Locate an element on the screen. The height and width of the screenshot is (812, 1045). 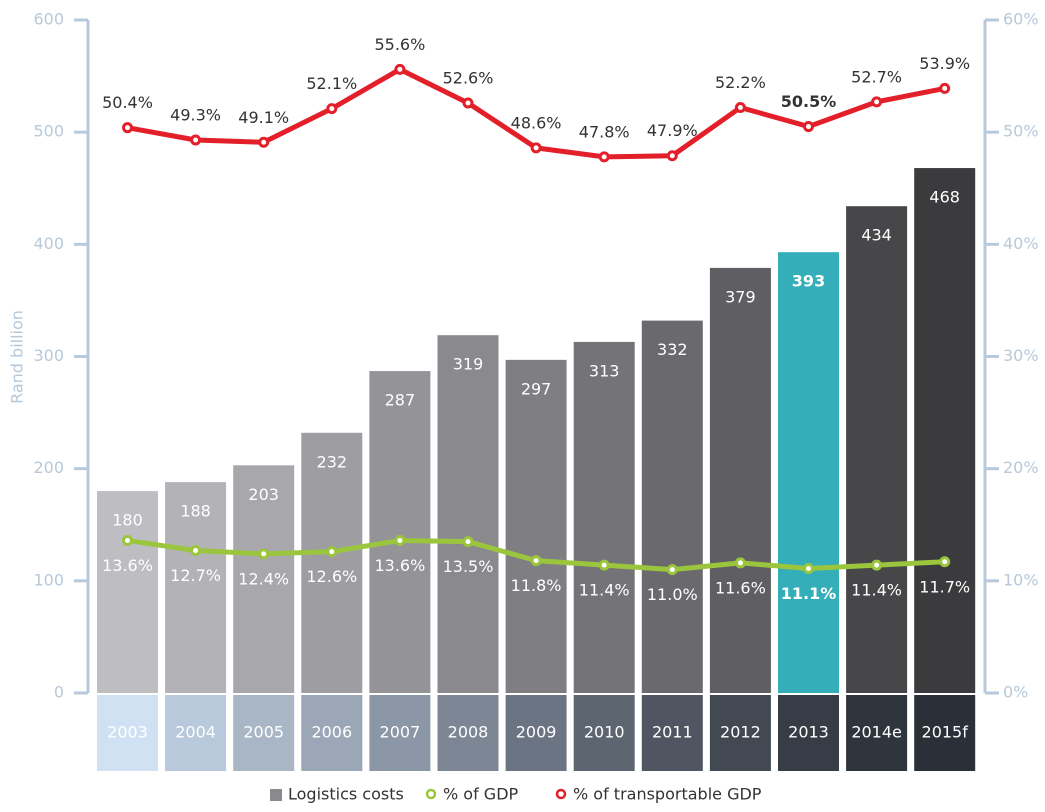
x-tick-label: 2007 is located at coordinates (400, 732).